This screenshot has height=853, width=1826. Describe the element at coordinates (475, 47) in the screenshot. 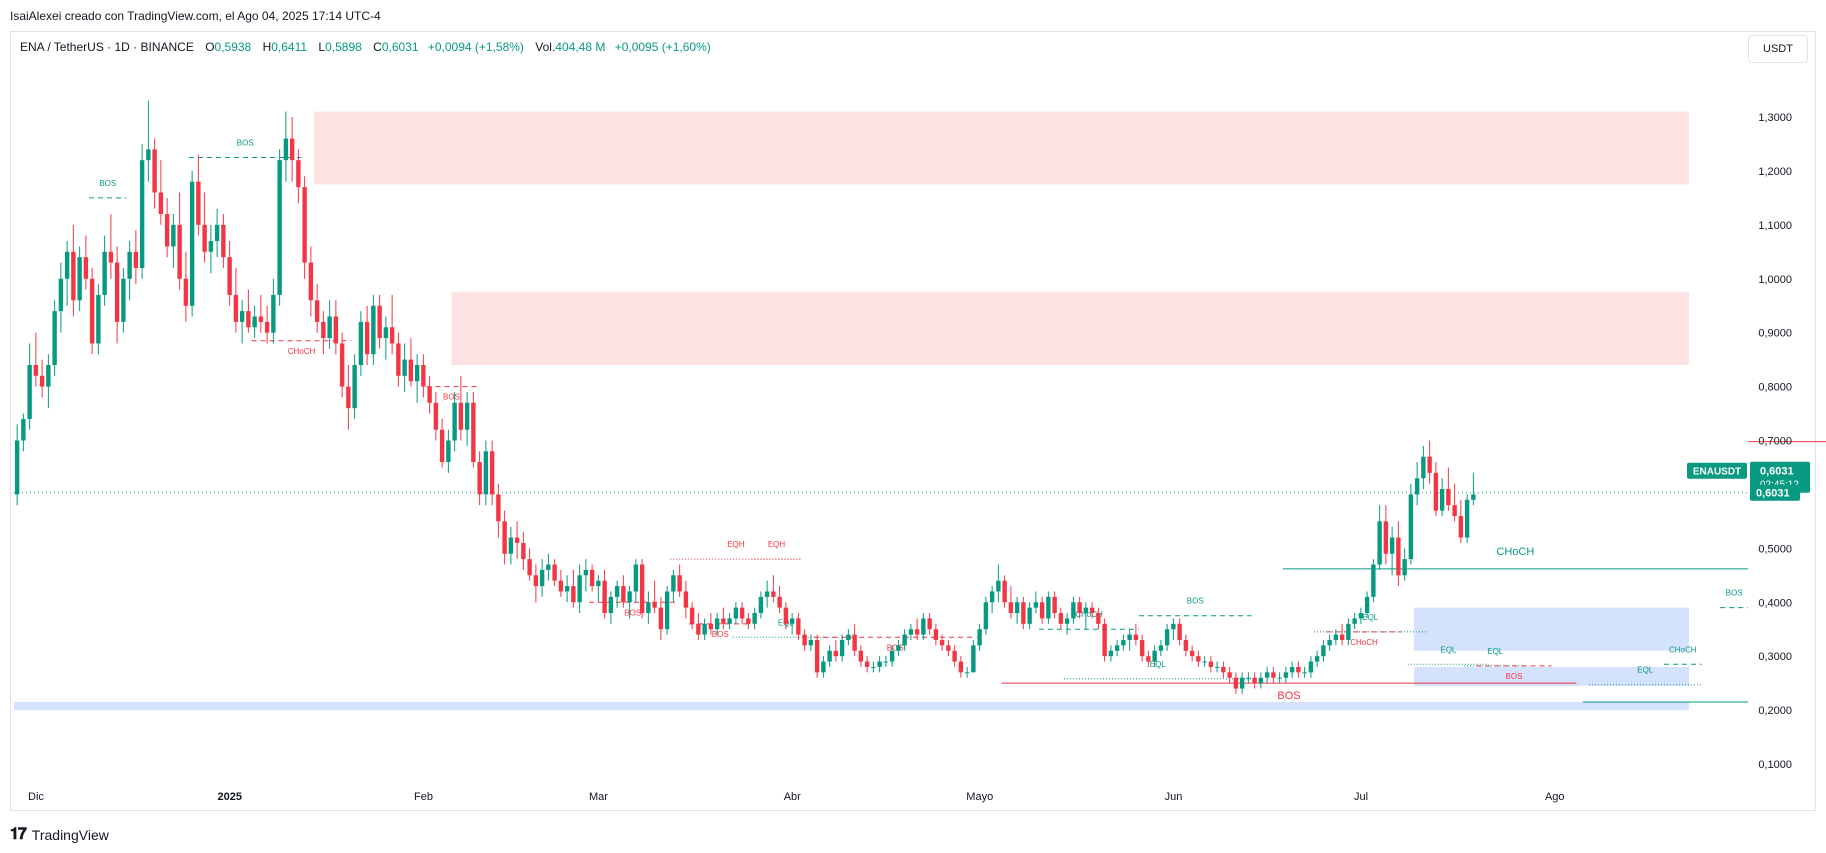

I see `change-value: +0,0094 (+1,58%)` at that location.